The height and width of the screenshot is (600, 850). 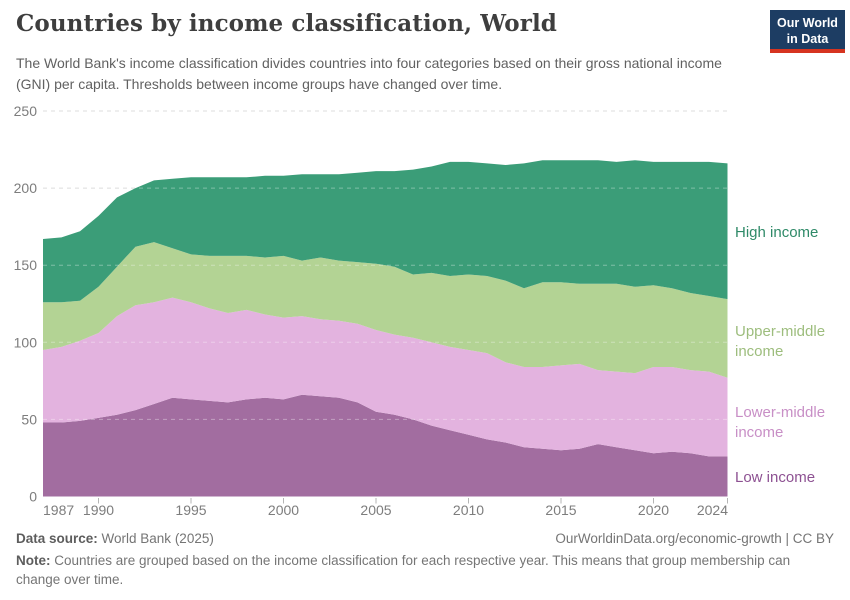 What do you see at coordinates (26, 188) in the screenshot?
I see `svg-text: 200` at bounding box center [26, 188].